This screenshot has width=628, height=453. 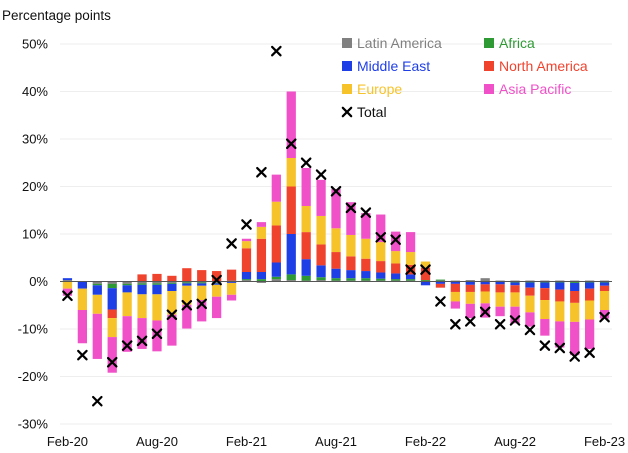 I want to click on x-tick-label: Aug-22, so click(x=515, y=441).